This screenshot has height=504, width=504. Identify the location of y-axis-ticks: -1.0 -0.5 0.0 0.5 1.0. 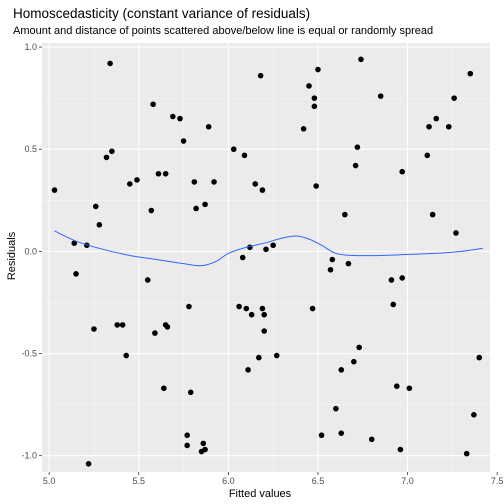
(31, 251).